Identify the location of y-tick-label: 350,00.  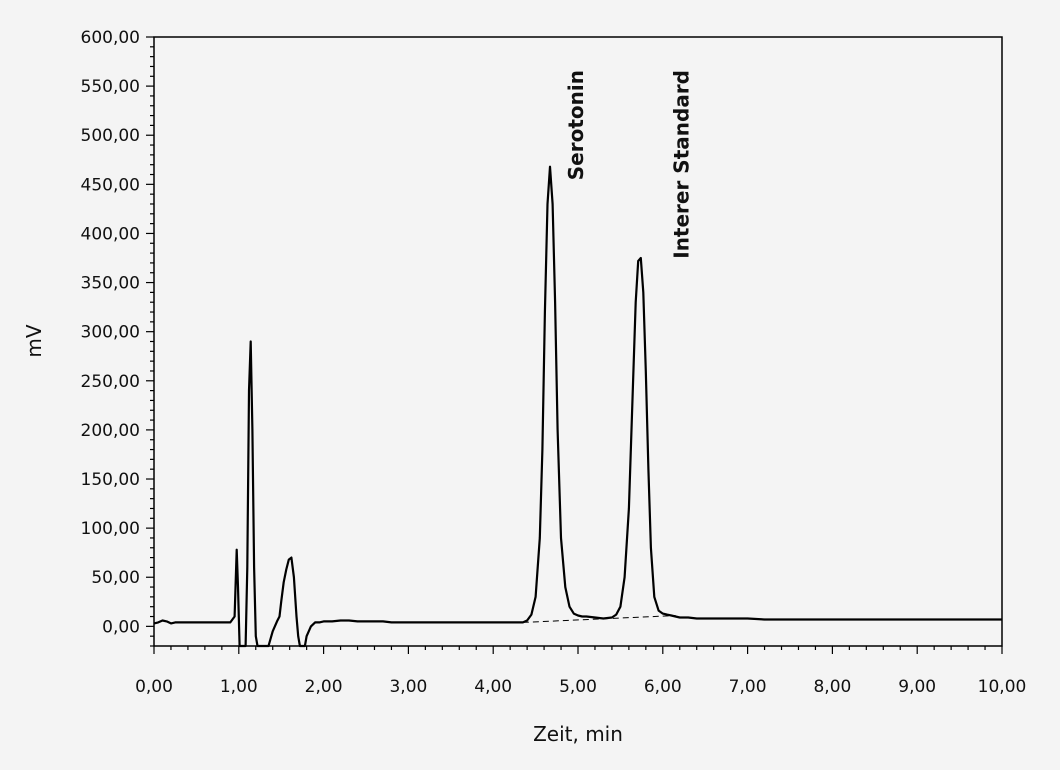
(110, 284).